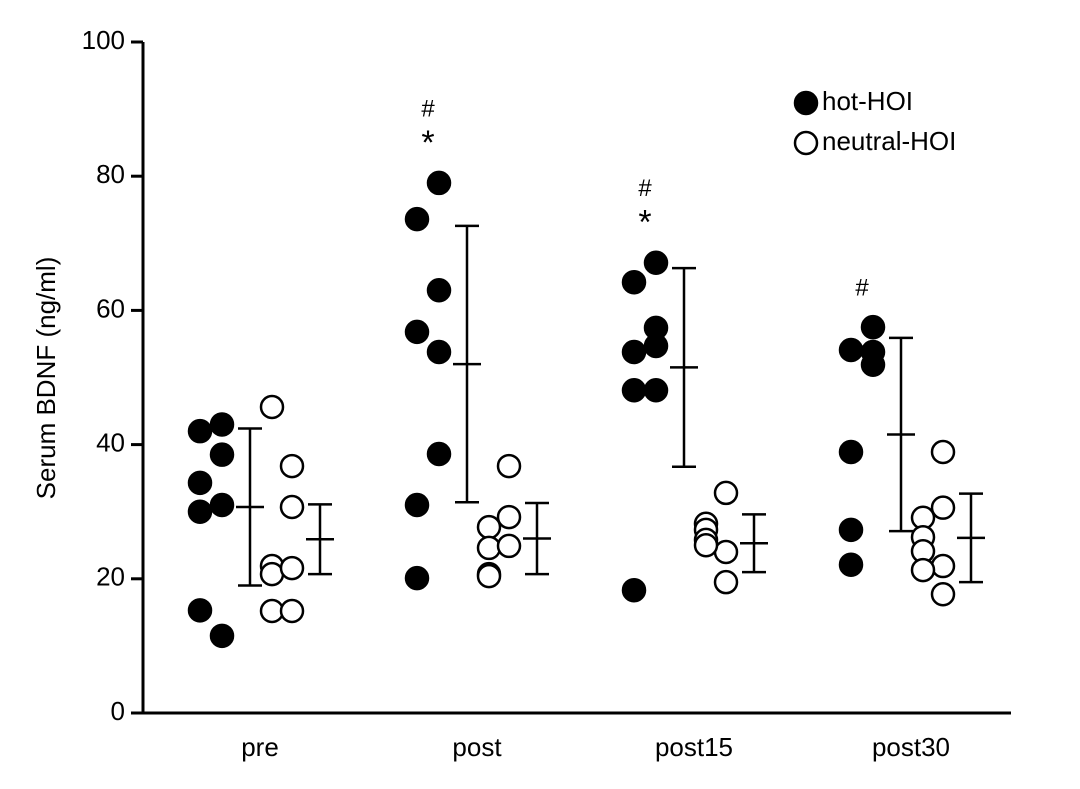 This screenshot has width=1080, height=789. I want to click on y-tick-label: 40, so click(110, 442).